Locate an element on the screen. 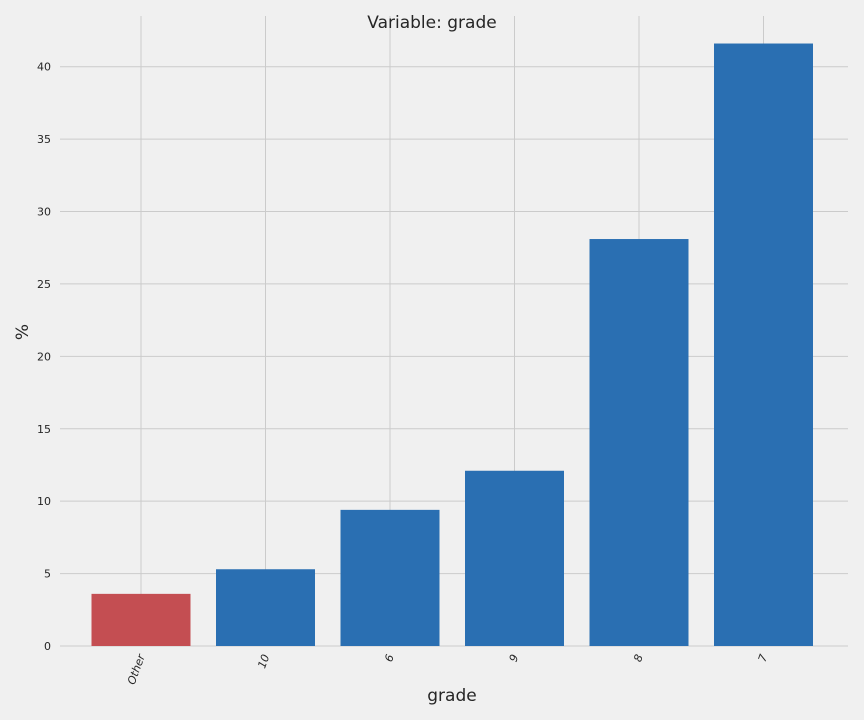 The height and width of the screenshot is (720, 864). bar-other is located at coordinates (141, 619).